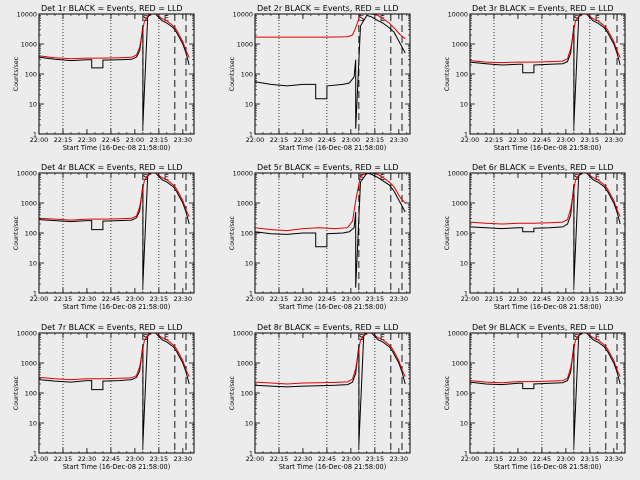 This screenshot has width=640, height=480. Describe the element at coordinates (543, 167) in the screenshot. I see `panel-title: Det 6r BLACK = Events, RED = LLD` at that location.